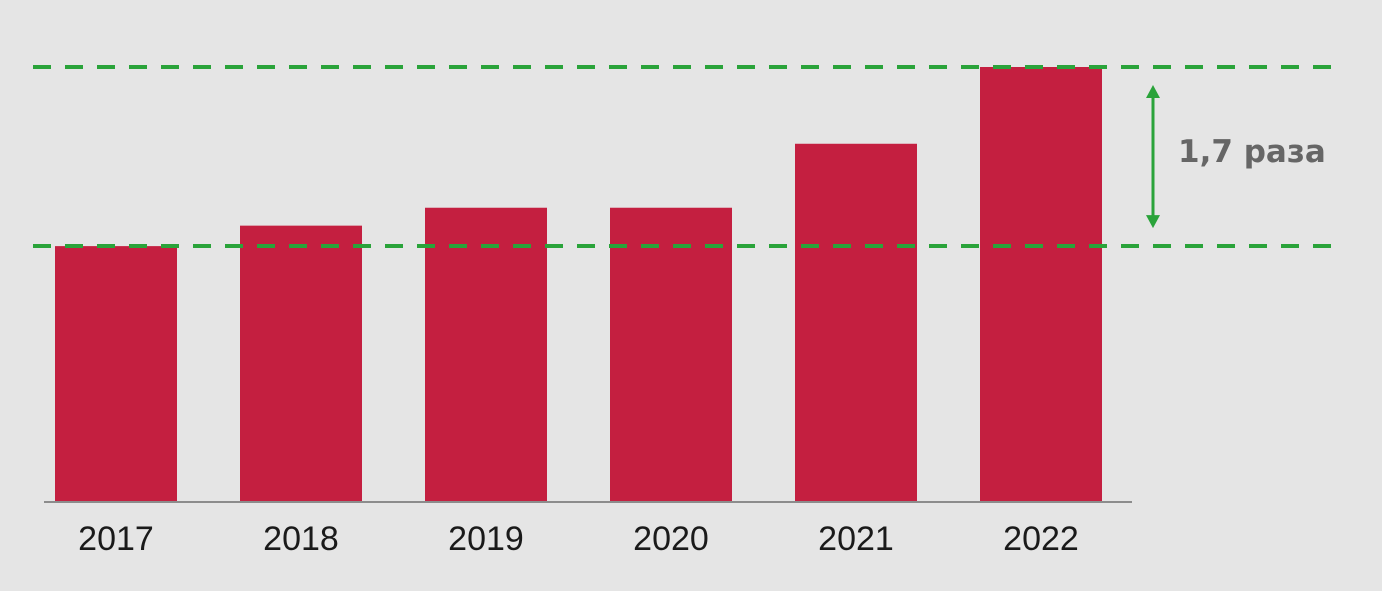 The height and width of the screenshot is (591, 1382). What do you see at coordinates (671, 539) in the screenshot?
I see `x-tick-label-2020: 2020` at bounding box center [671, 539].